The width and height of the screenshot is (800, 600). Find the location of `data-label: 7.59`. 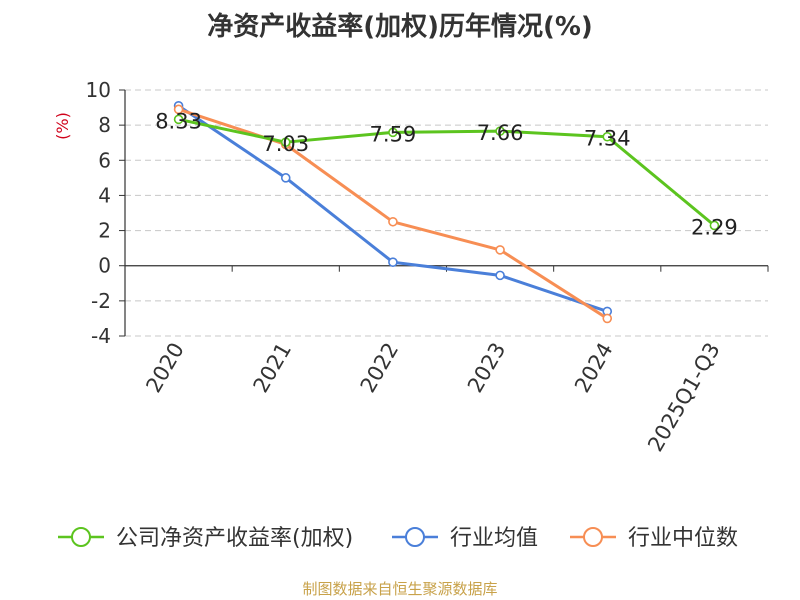

data-label: 7.59 is located at coordinates (393, 134).